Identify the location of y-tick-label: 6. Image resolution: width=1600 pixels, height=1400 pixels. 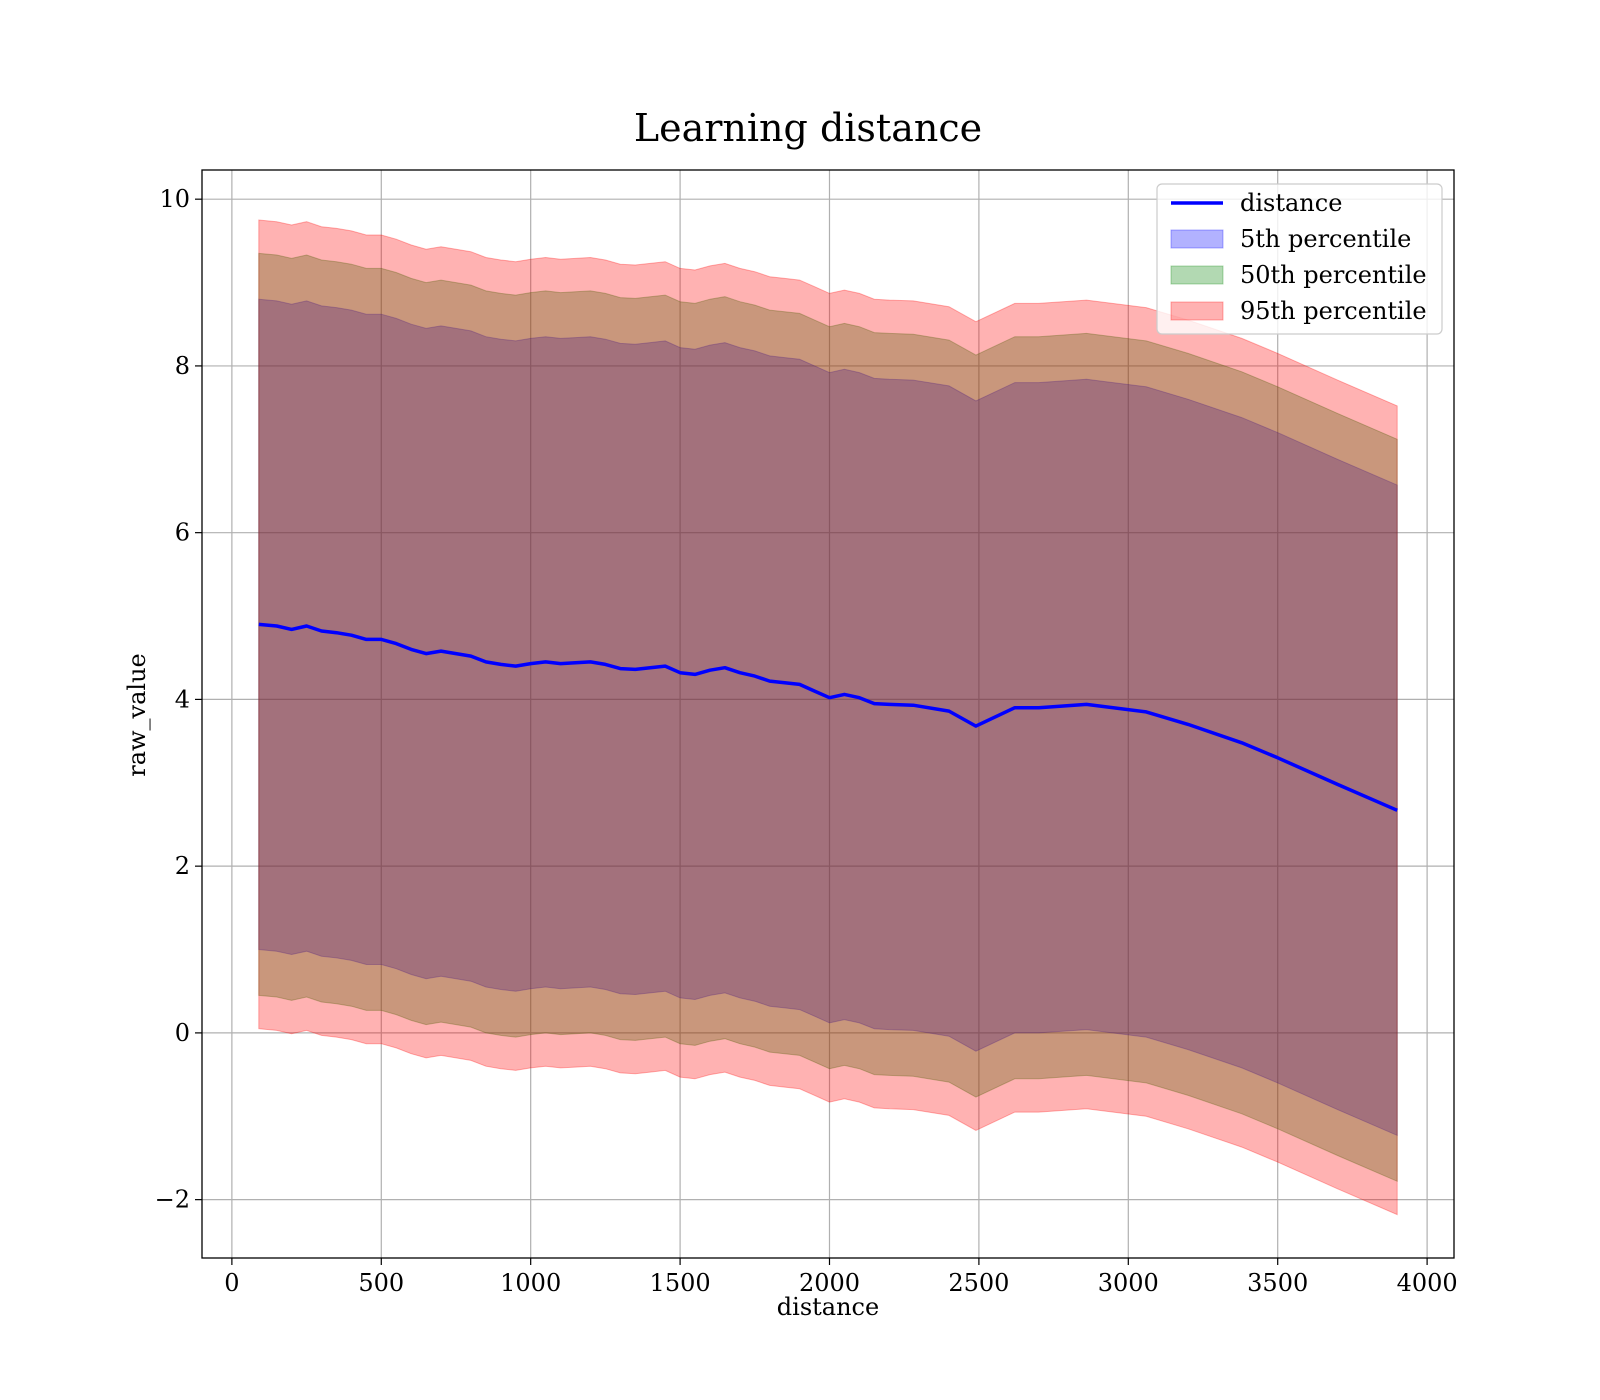
(182, 533).